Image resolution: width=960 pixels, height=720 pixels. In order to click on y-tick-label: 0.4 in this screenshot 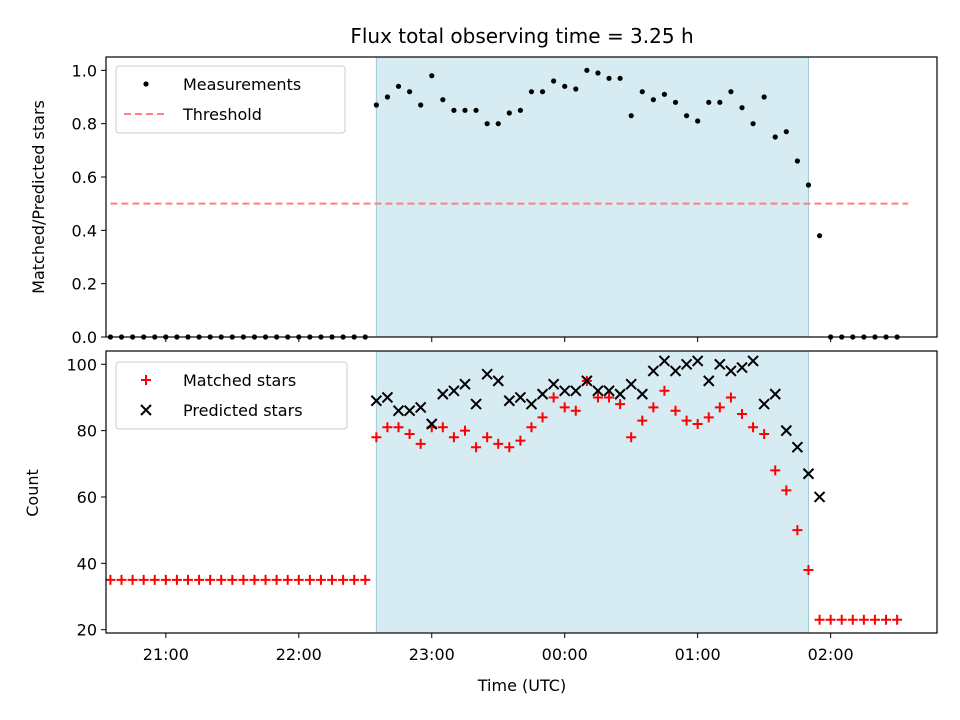, I will do `click(84, 230)`.